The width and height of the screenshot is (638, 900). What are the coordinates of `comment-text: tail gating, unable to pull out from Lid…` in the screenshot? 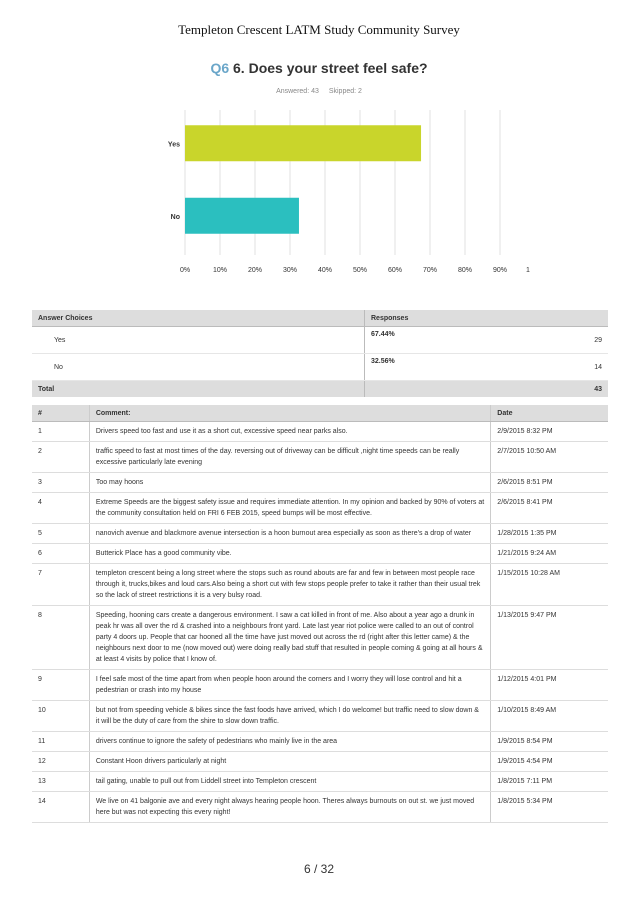 It's located at (290, 781).